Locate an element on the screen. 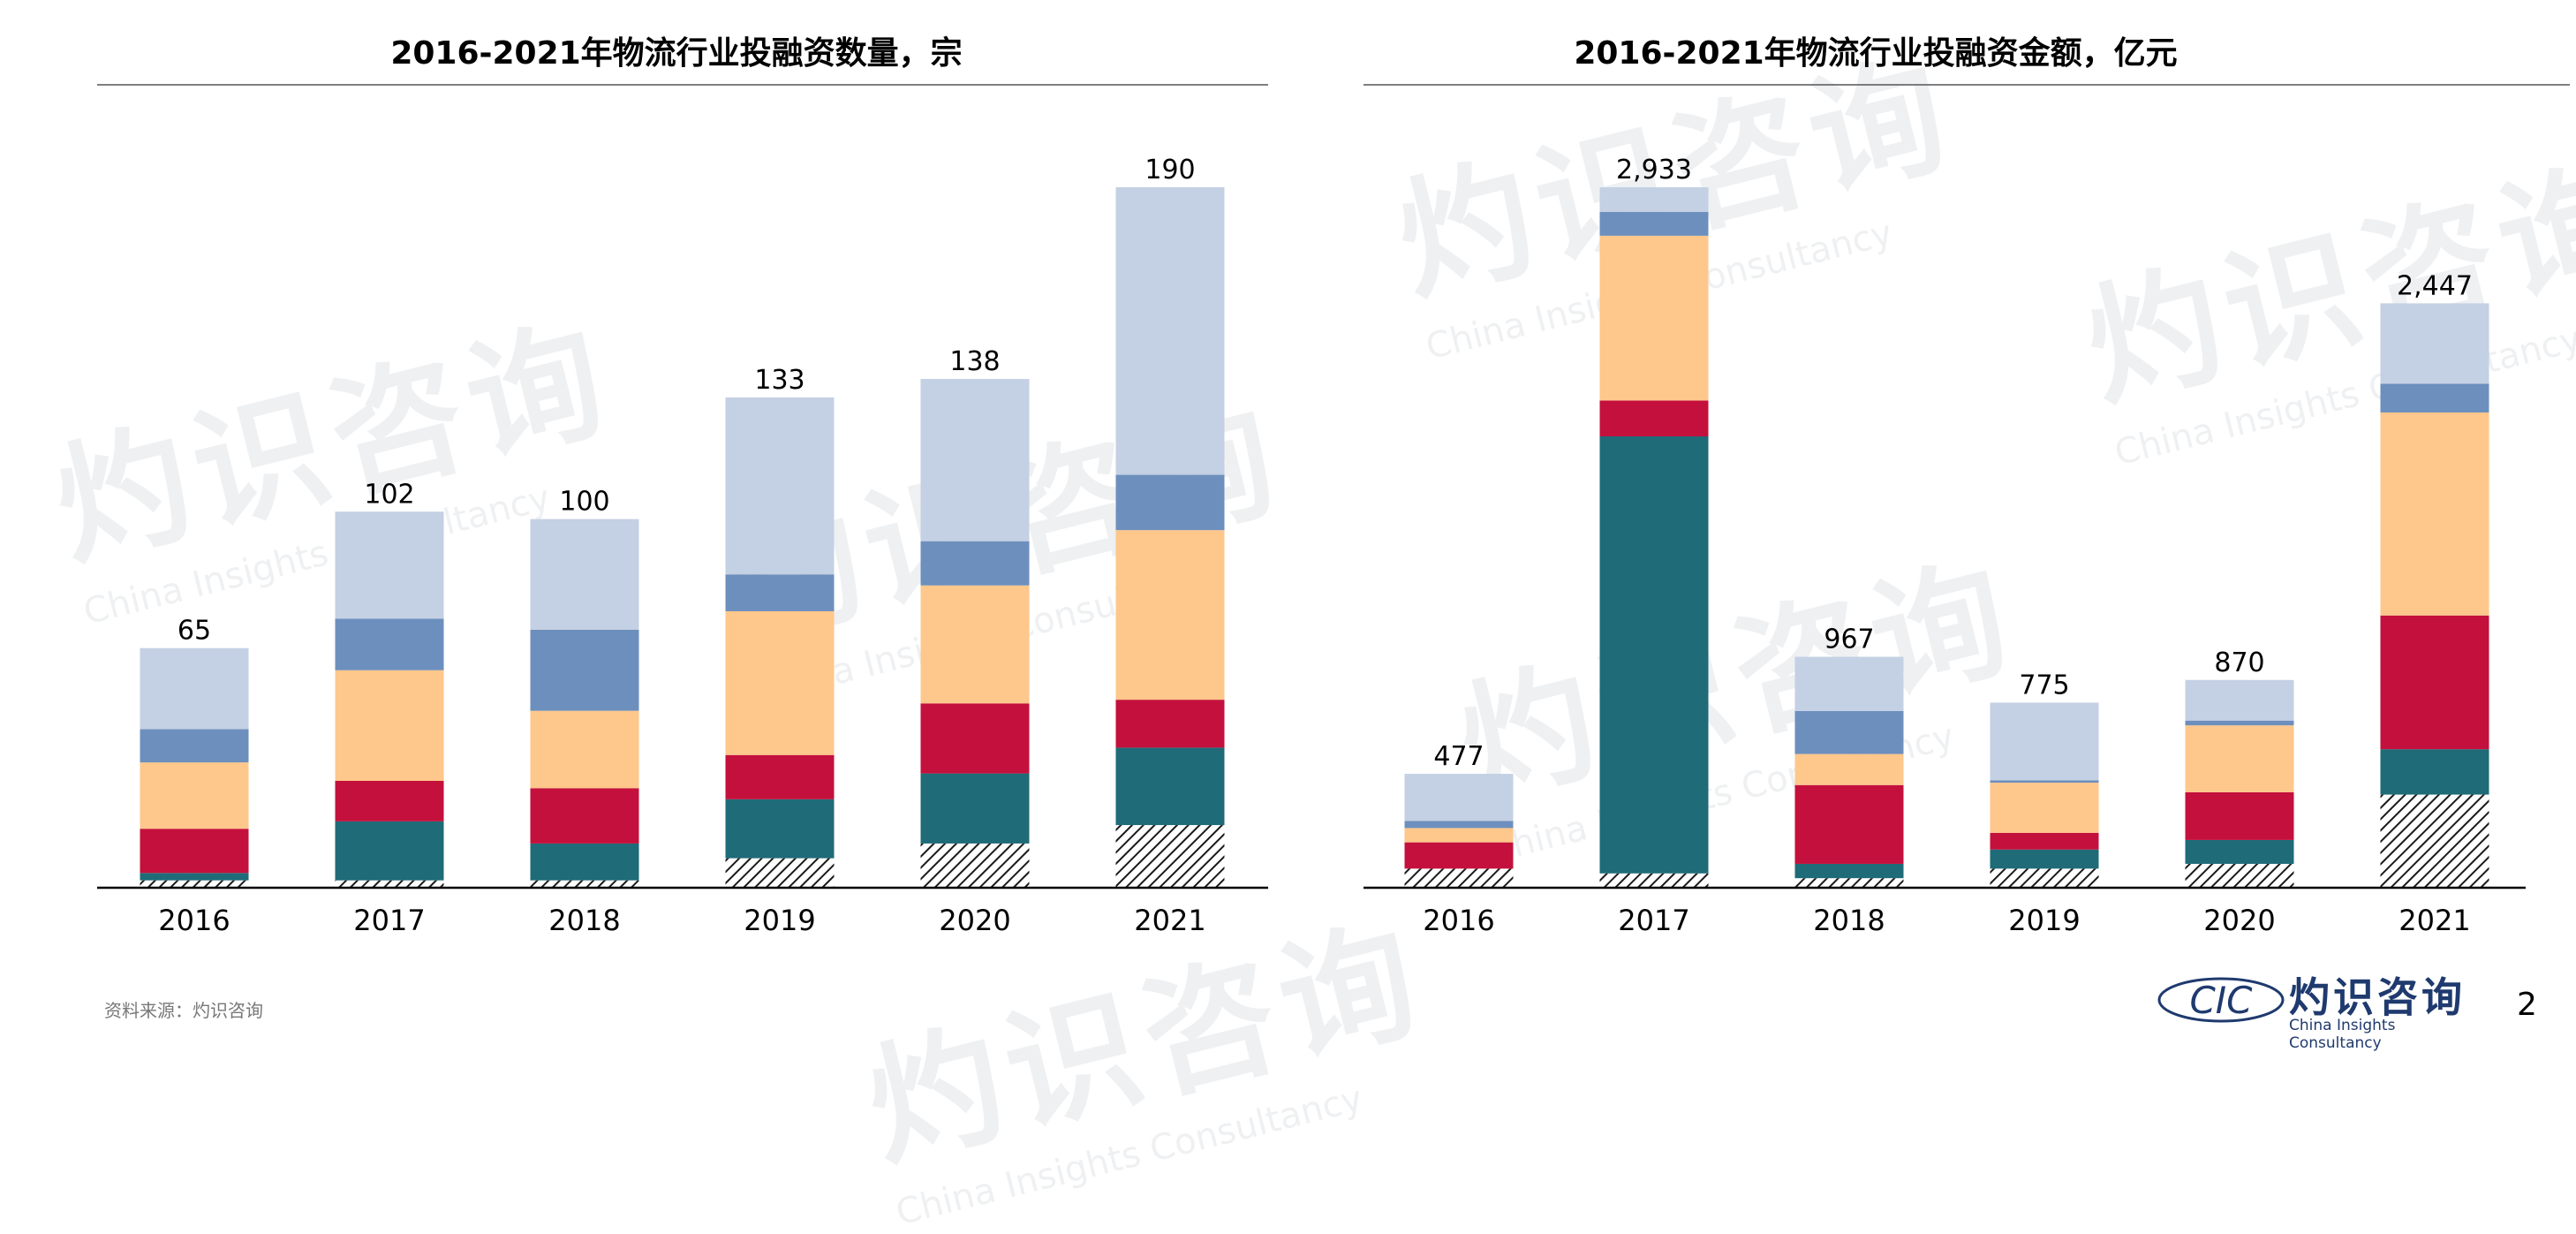  bar-total-label: 190 is located at coordinates (1169, 170).